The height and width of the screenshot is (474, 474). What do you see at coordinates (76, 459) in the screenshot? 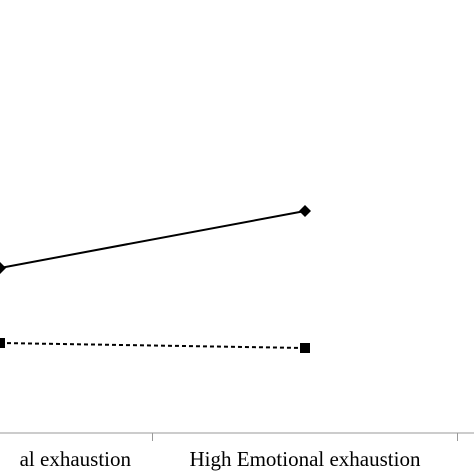
I see `x-tick-label: al exhaustion` at bounding box center [76, 459].